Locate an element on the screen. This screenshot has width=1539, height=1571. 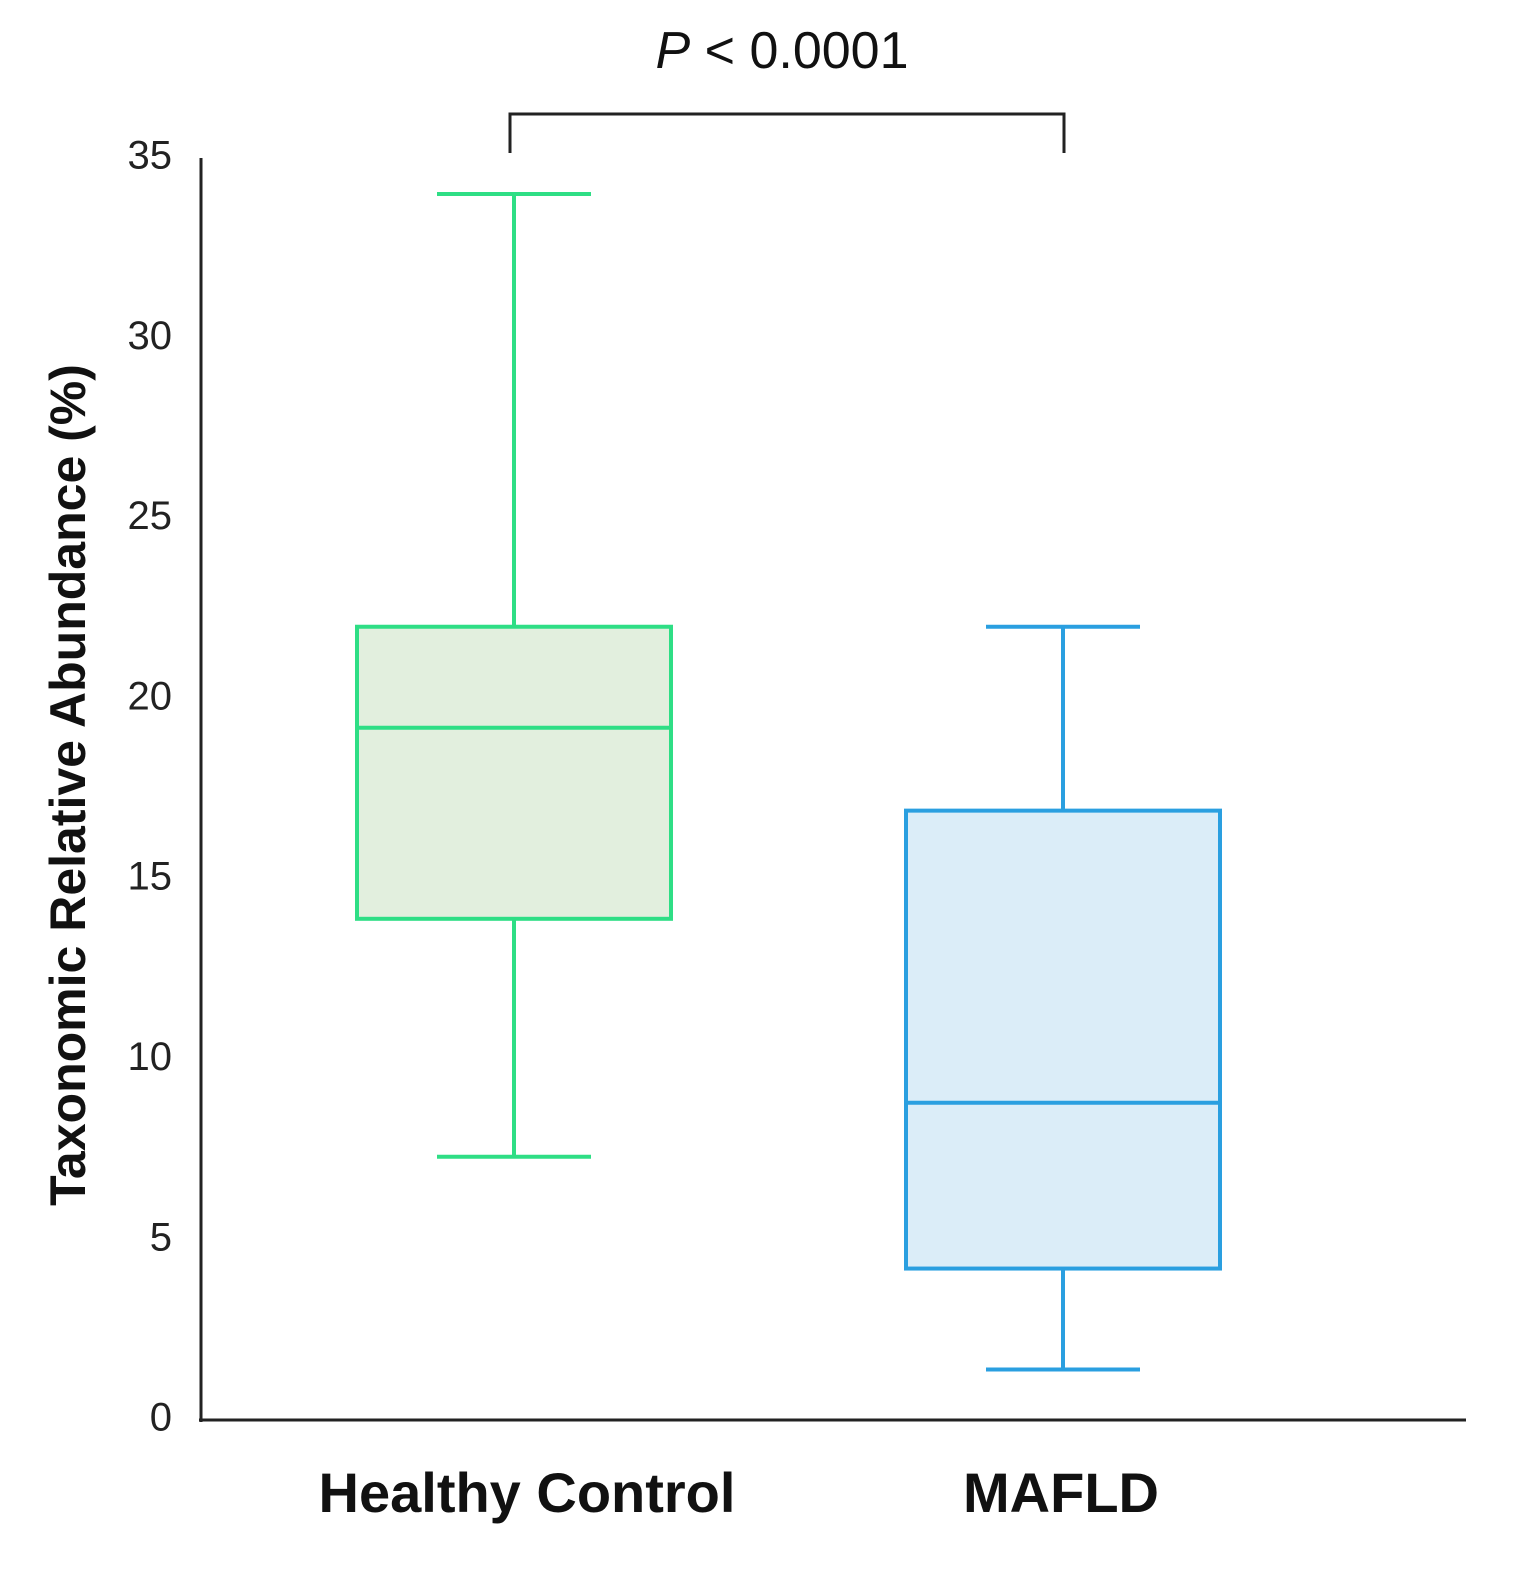
p-value-label: P < 0.0001 is located at coordinates (782, 51).